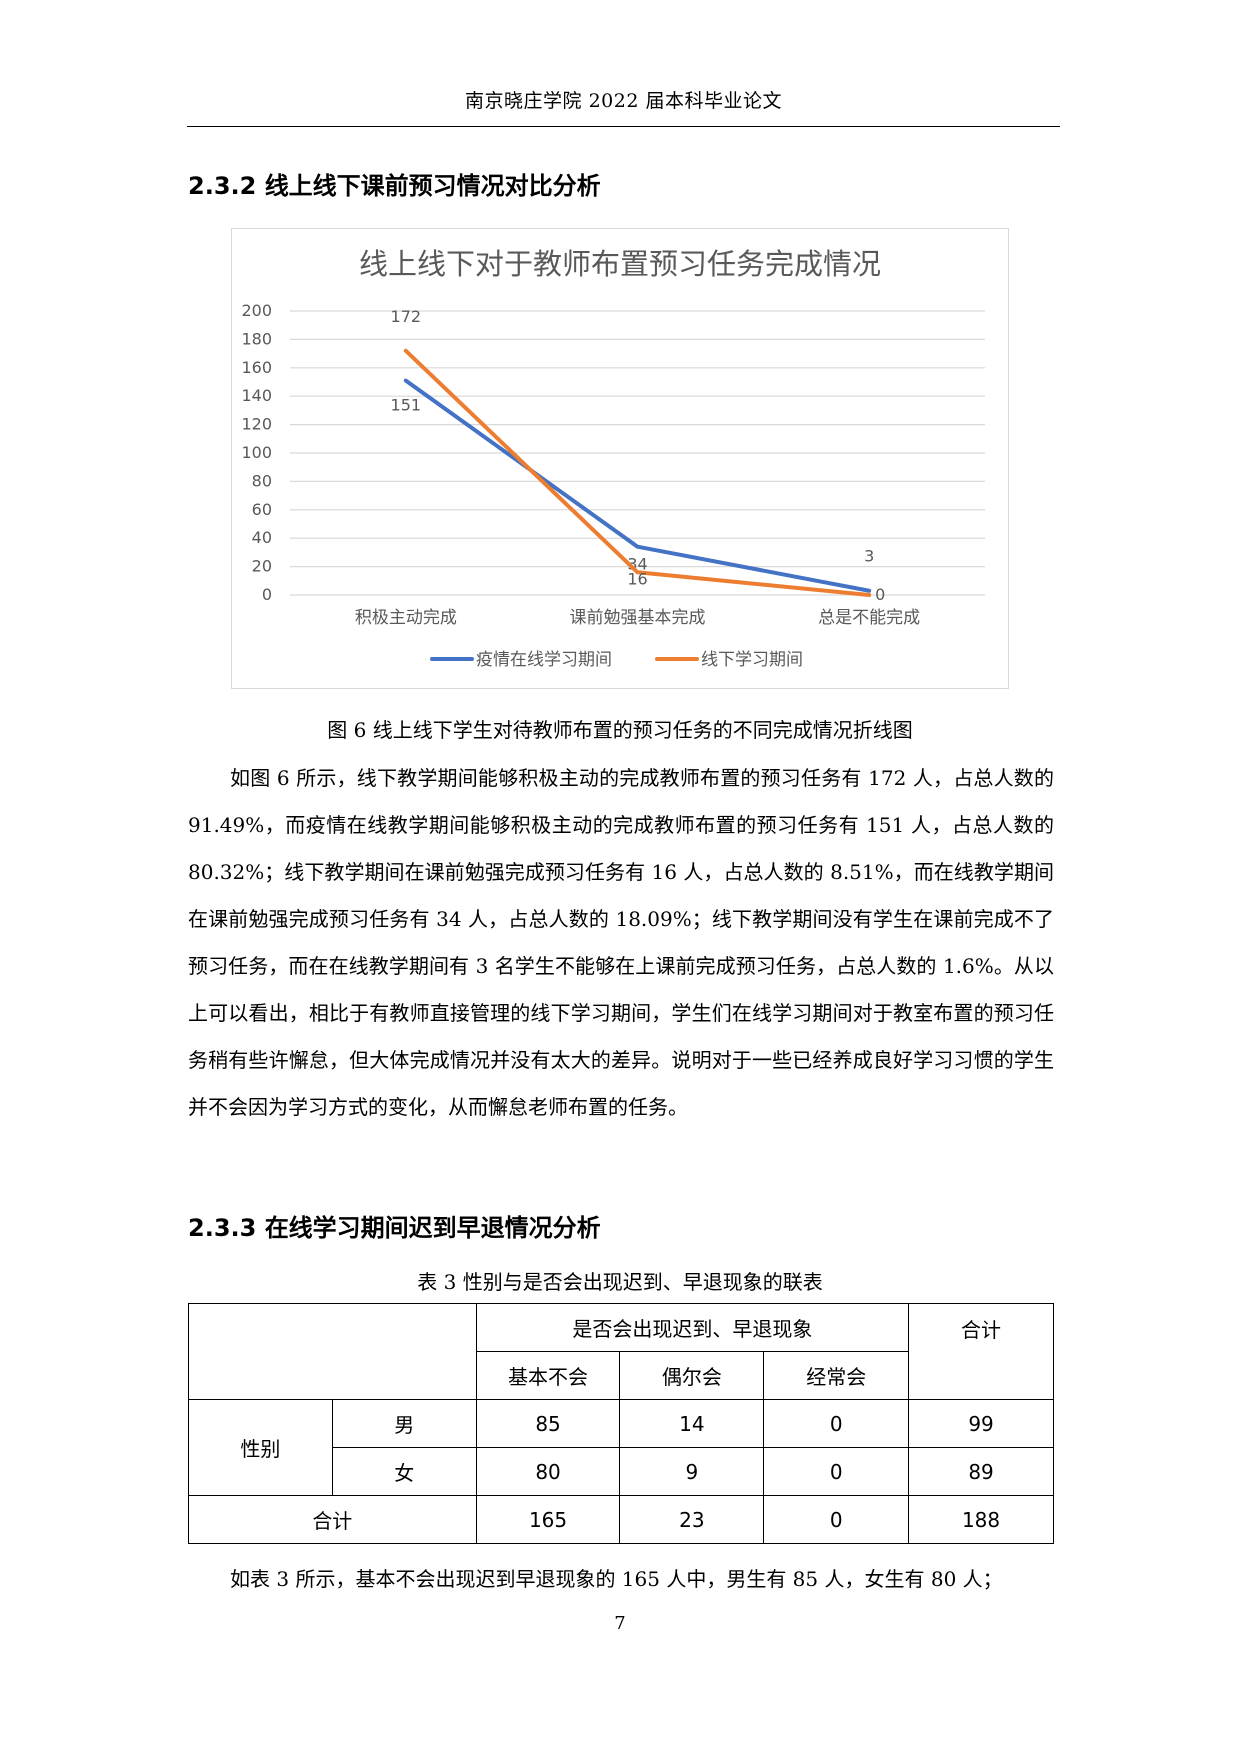  Describe the element at coordinates (256, 452) in the screenshot. I see `y-tick-label: 100` at that location.